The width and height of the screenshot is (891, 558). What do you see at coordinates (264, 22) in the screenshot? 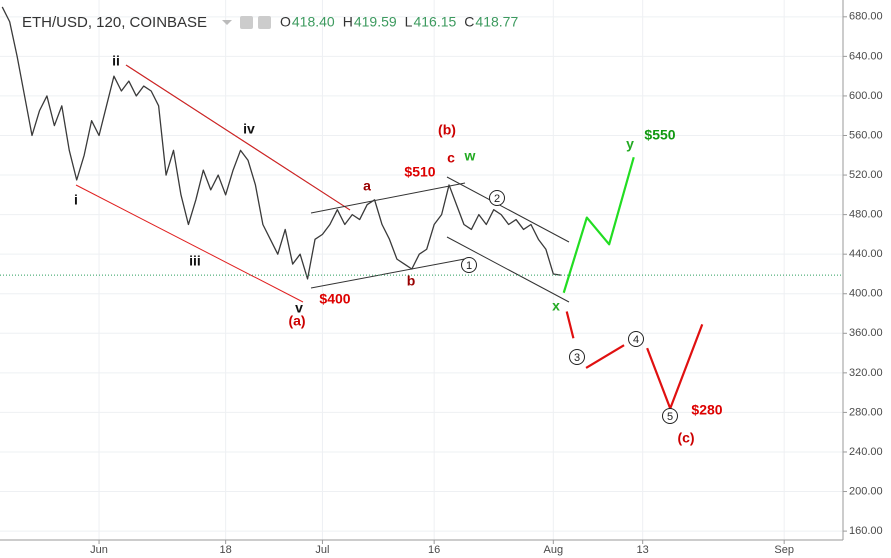
I see `settings-icon` at bounding box center [264, 22].